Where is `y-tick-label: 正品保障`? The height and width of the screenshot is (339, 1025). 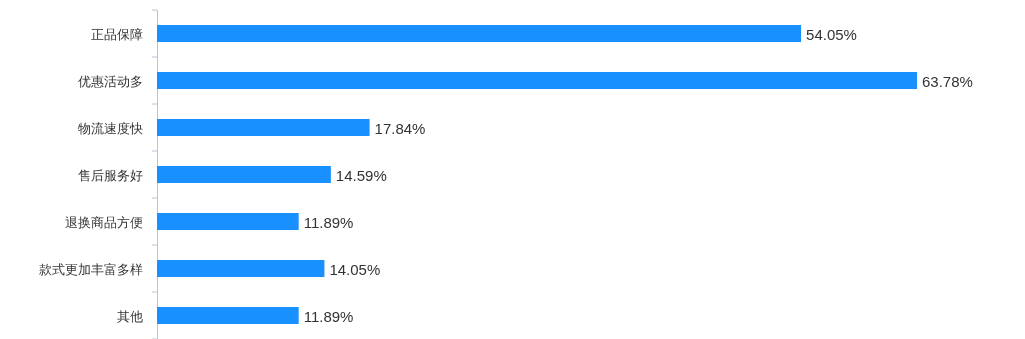 y-tick-label: 正品保障 is located at coordinates (117, 34).